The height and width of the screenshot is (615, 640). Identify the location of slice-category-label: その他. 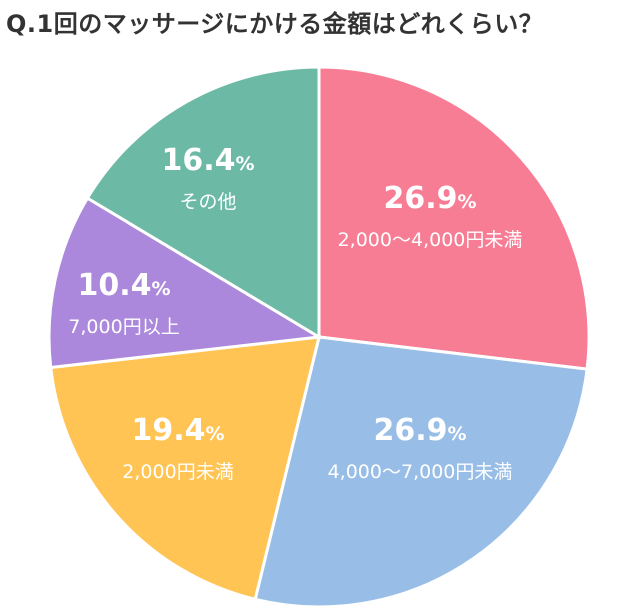
(207, 202).